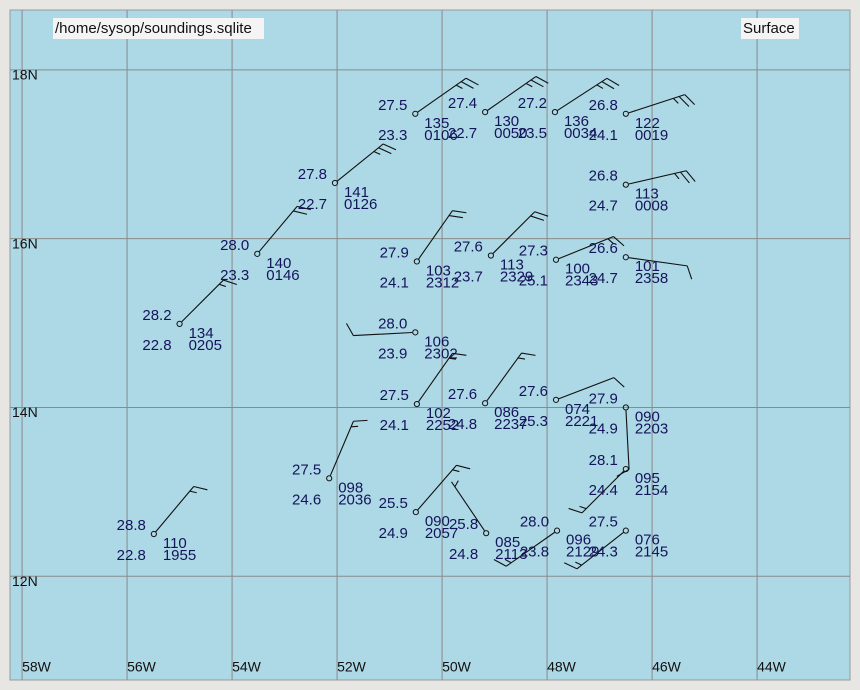 The image size is (860, 690). Describe the element at coordinates (393, 533) in the screenshot. I see `dewpoint: 24.9` at that location.